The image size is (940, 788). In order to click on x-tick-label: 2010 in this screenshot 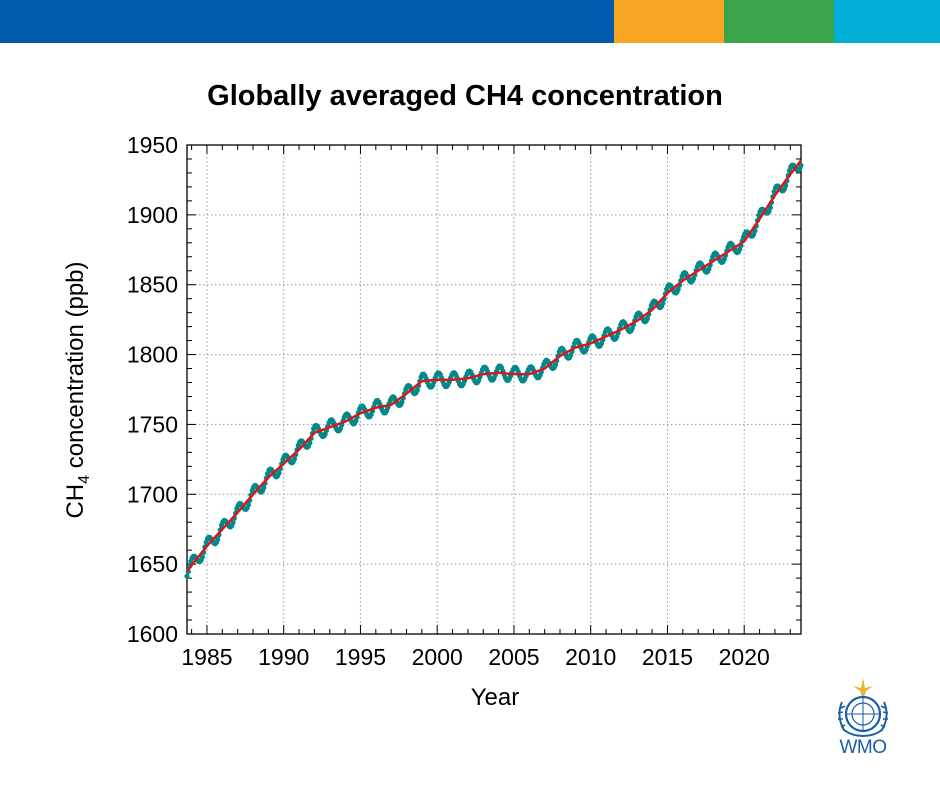, I will do `click(590, 657)`.